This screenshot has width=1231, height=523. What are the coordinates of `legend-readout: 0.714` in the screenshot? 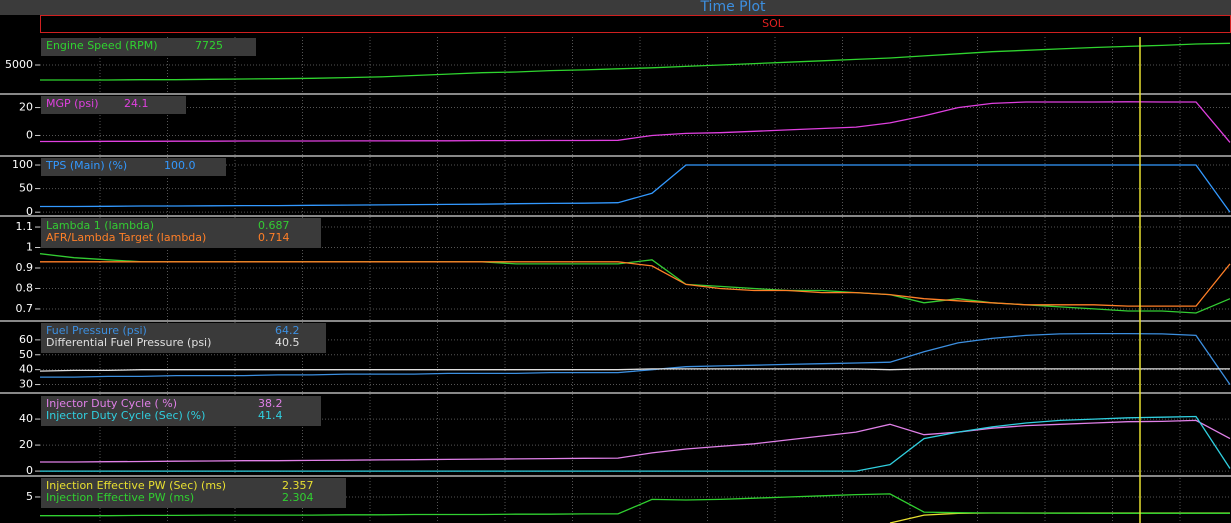 It's located at (274, 237).